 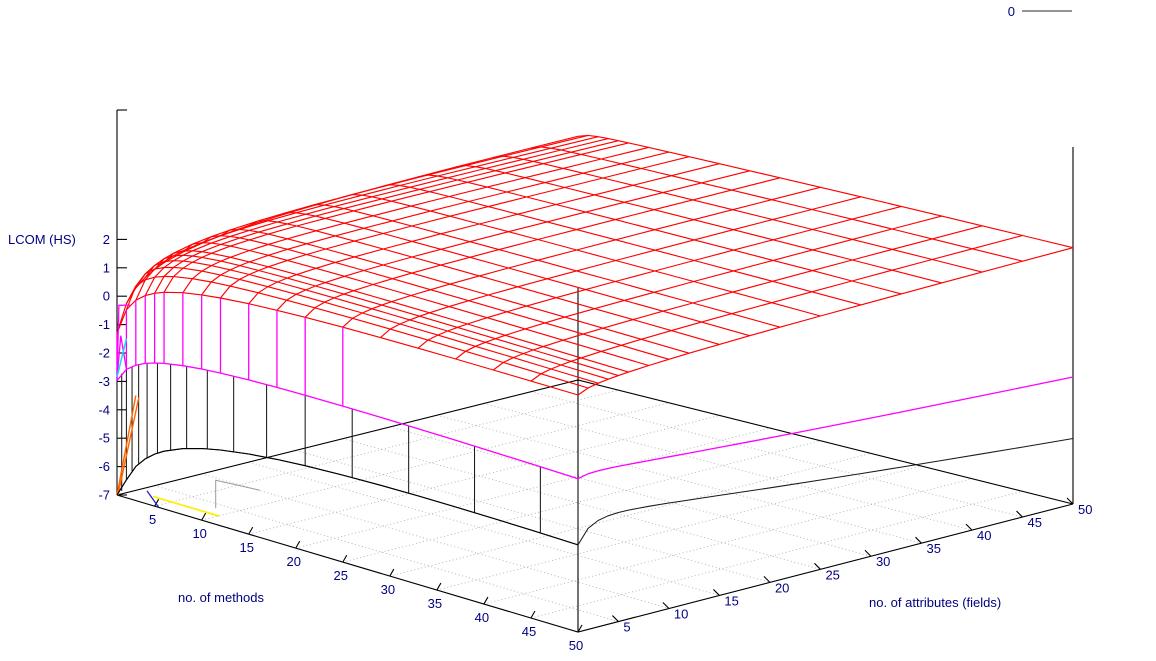 I want to click on y-axis-tick-label: 30, so click(x=883, y=561).